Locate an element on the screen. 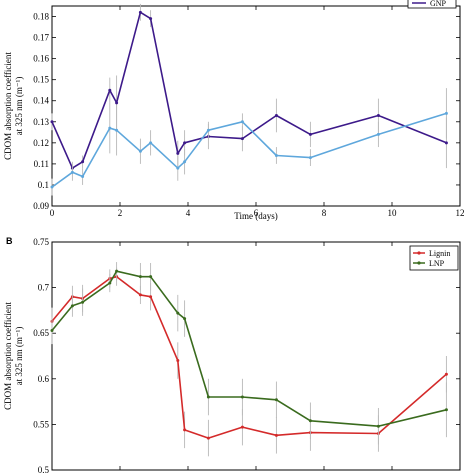 The width and height of the screenshot is (474, 474). panel-b-y-tick-label: 0.5 is located at coordinates (44, 469).